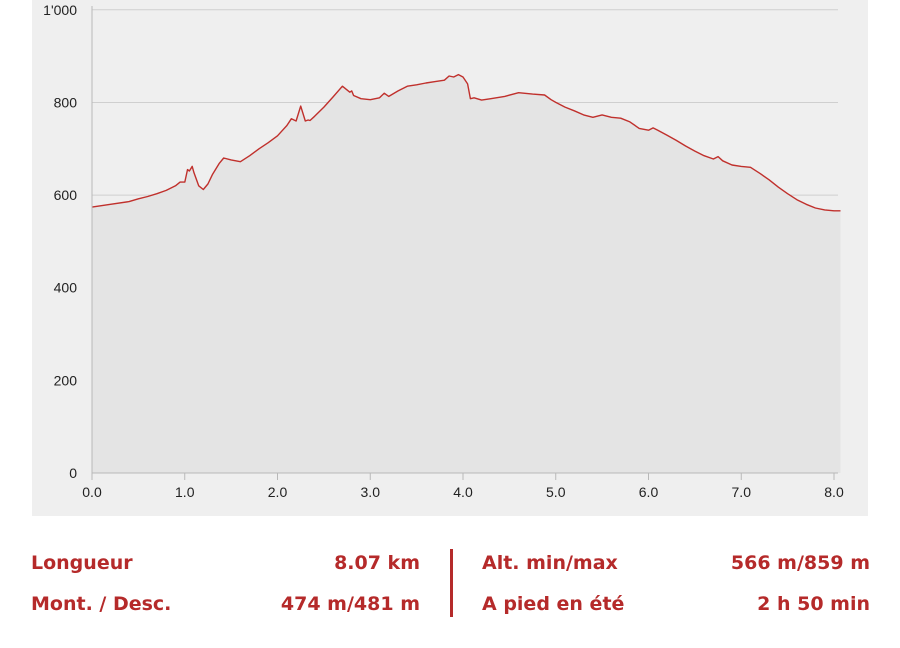  What do you see at coordinates (66, 102) in the screenshot?
I see `y-tick-label-800: 800` at bounding box center [66, 102].